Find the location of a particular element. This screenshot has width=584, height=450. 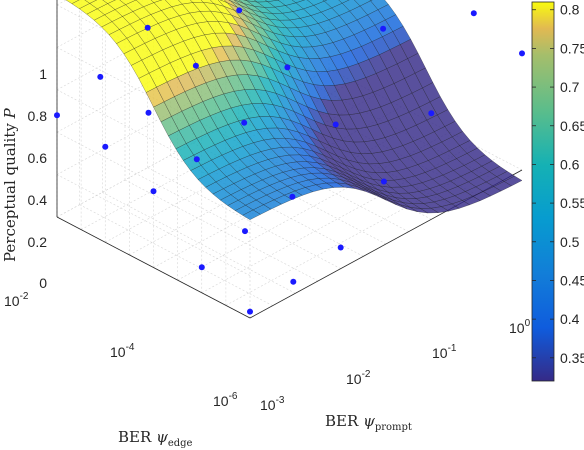

colorbar-tick-label: 0.4 is located at coordinates (570, 319).